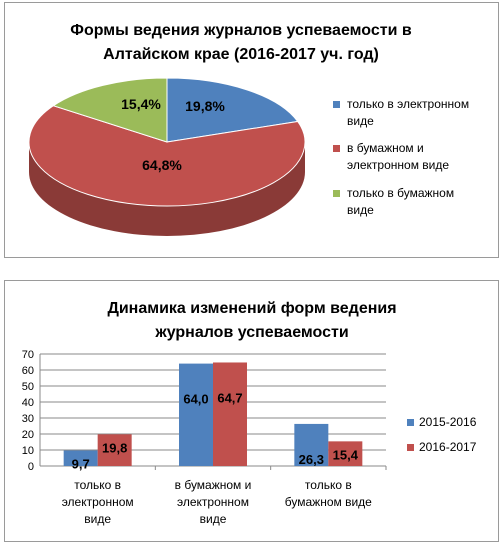  What do you see at coordinates (385, 148) in the screenshot?
I see `pie-legend-label: в бумажном и` at bounding box center [385, 148].